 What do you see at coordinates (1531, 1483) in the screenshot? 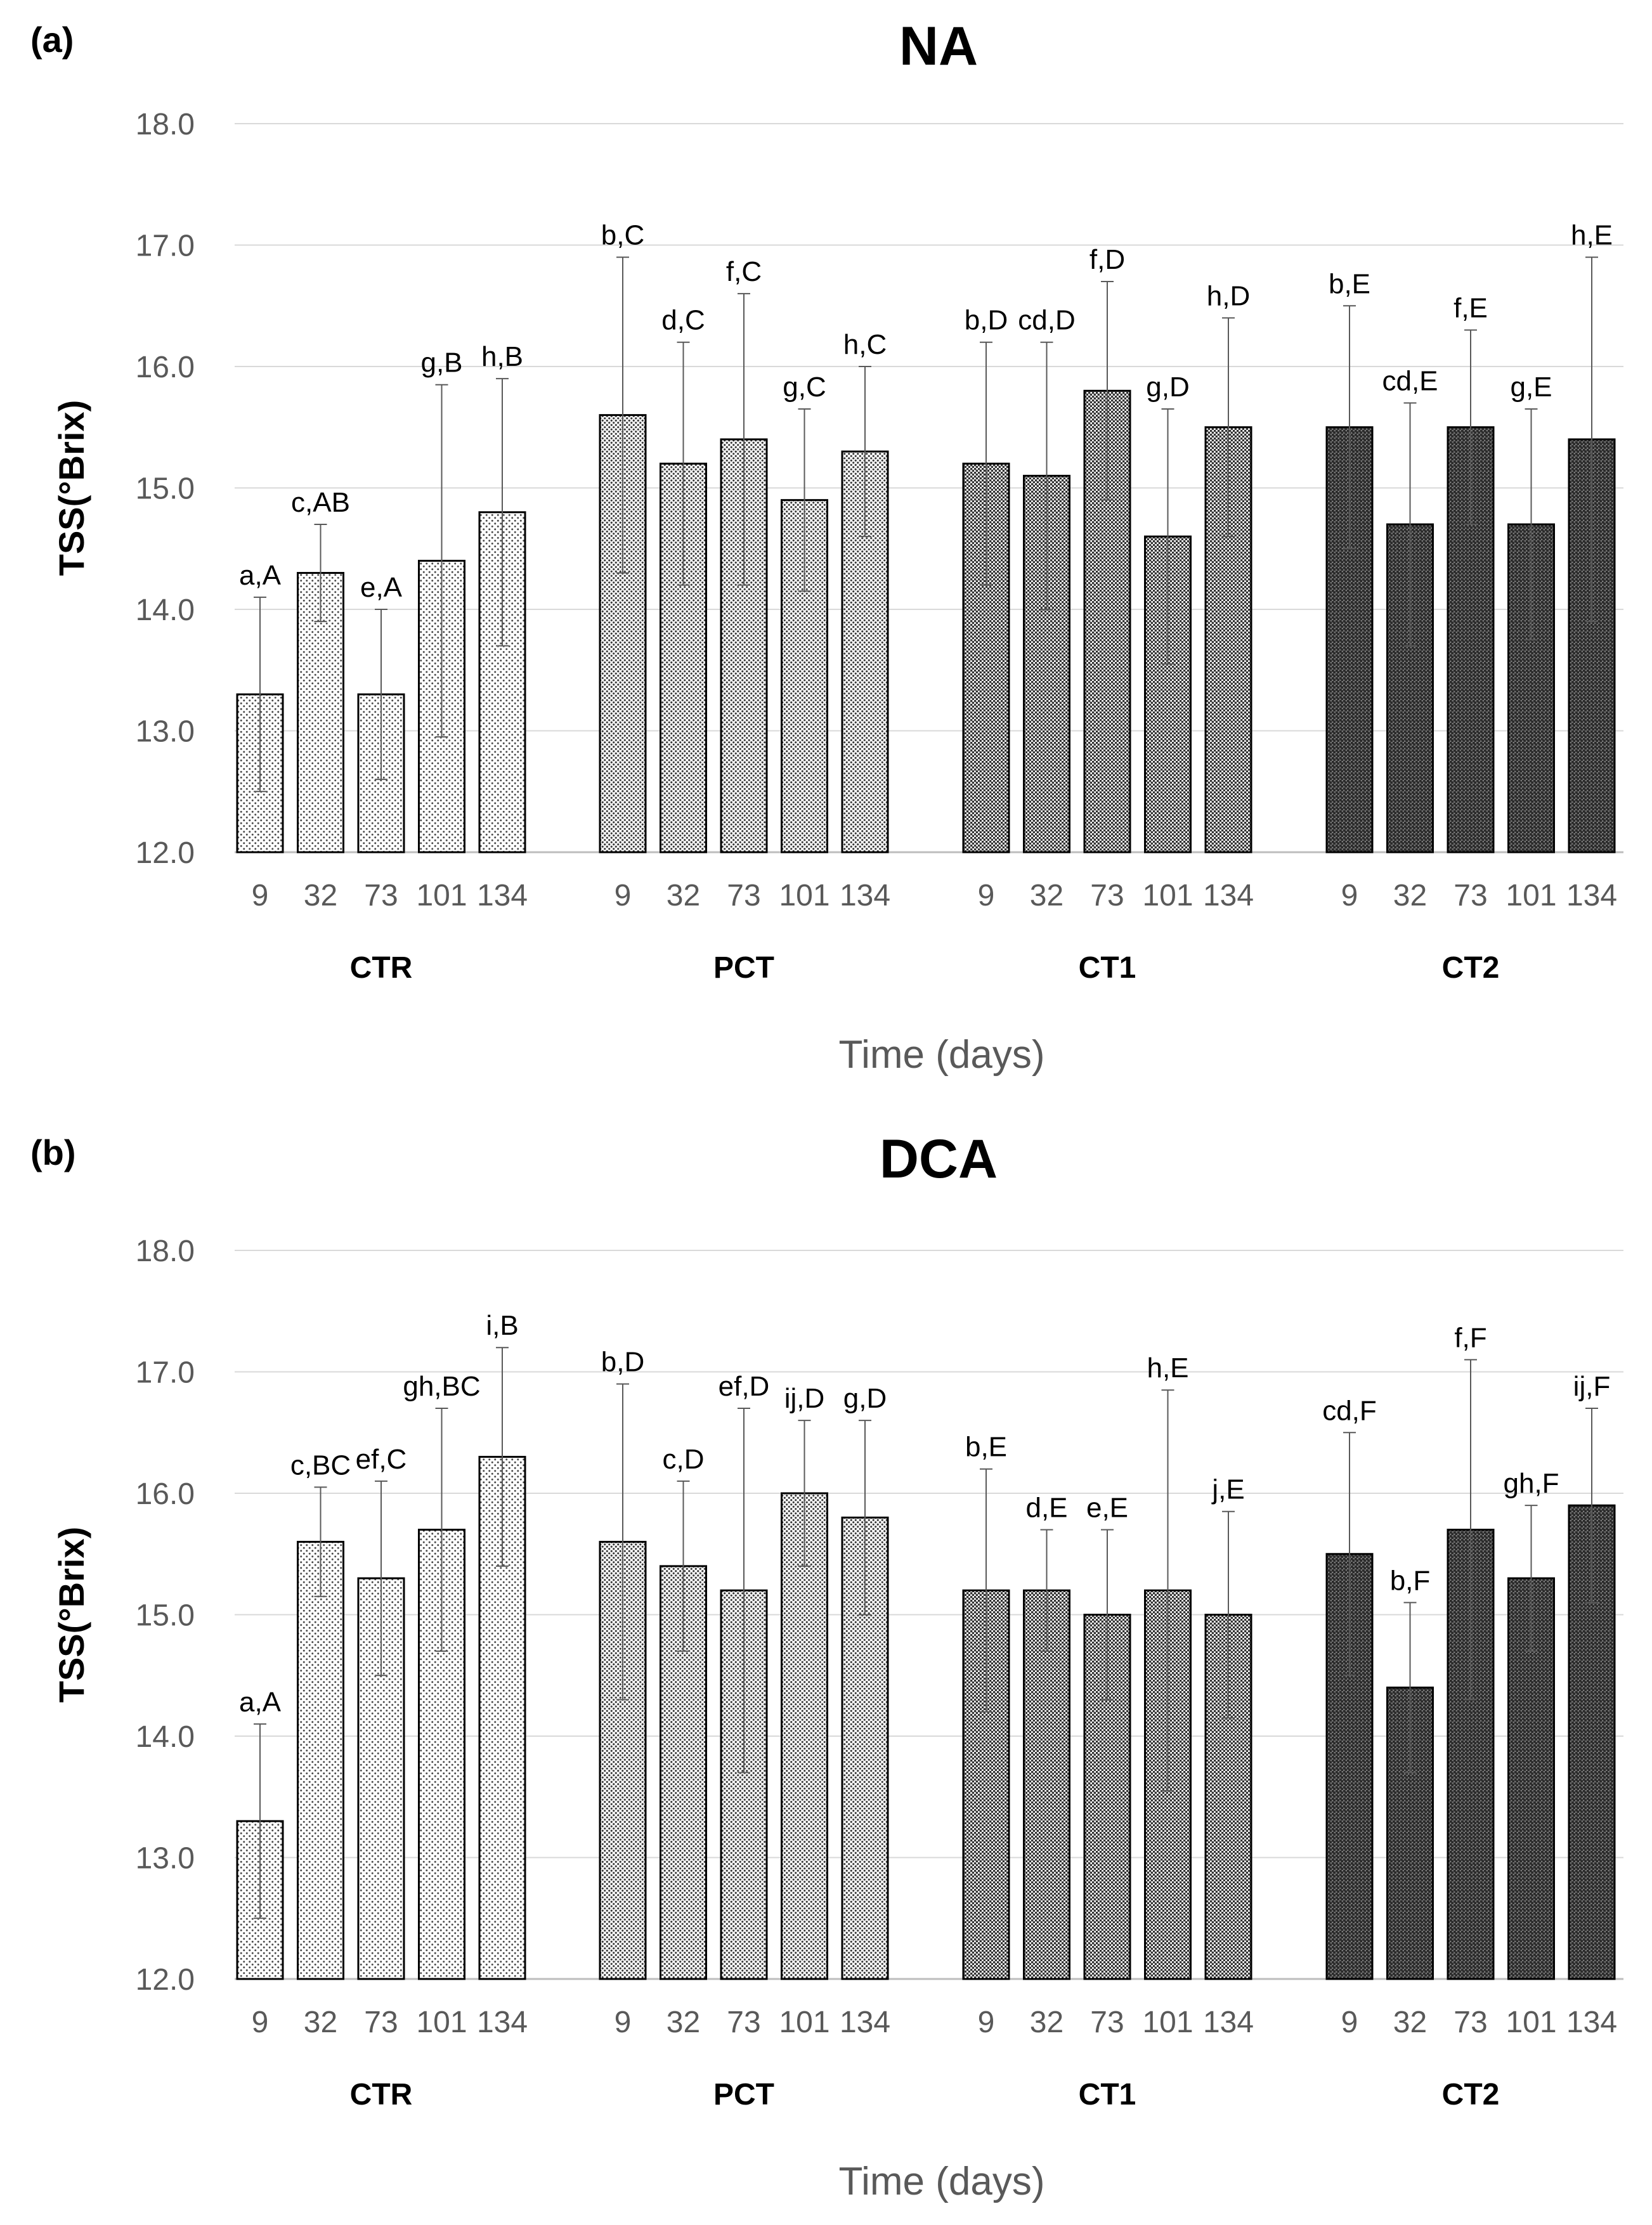
I see `data-label: gh,F` at bounding box center [1531, 1483].